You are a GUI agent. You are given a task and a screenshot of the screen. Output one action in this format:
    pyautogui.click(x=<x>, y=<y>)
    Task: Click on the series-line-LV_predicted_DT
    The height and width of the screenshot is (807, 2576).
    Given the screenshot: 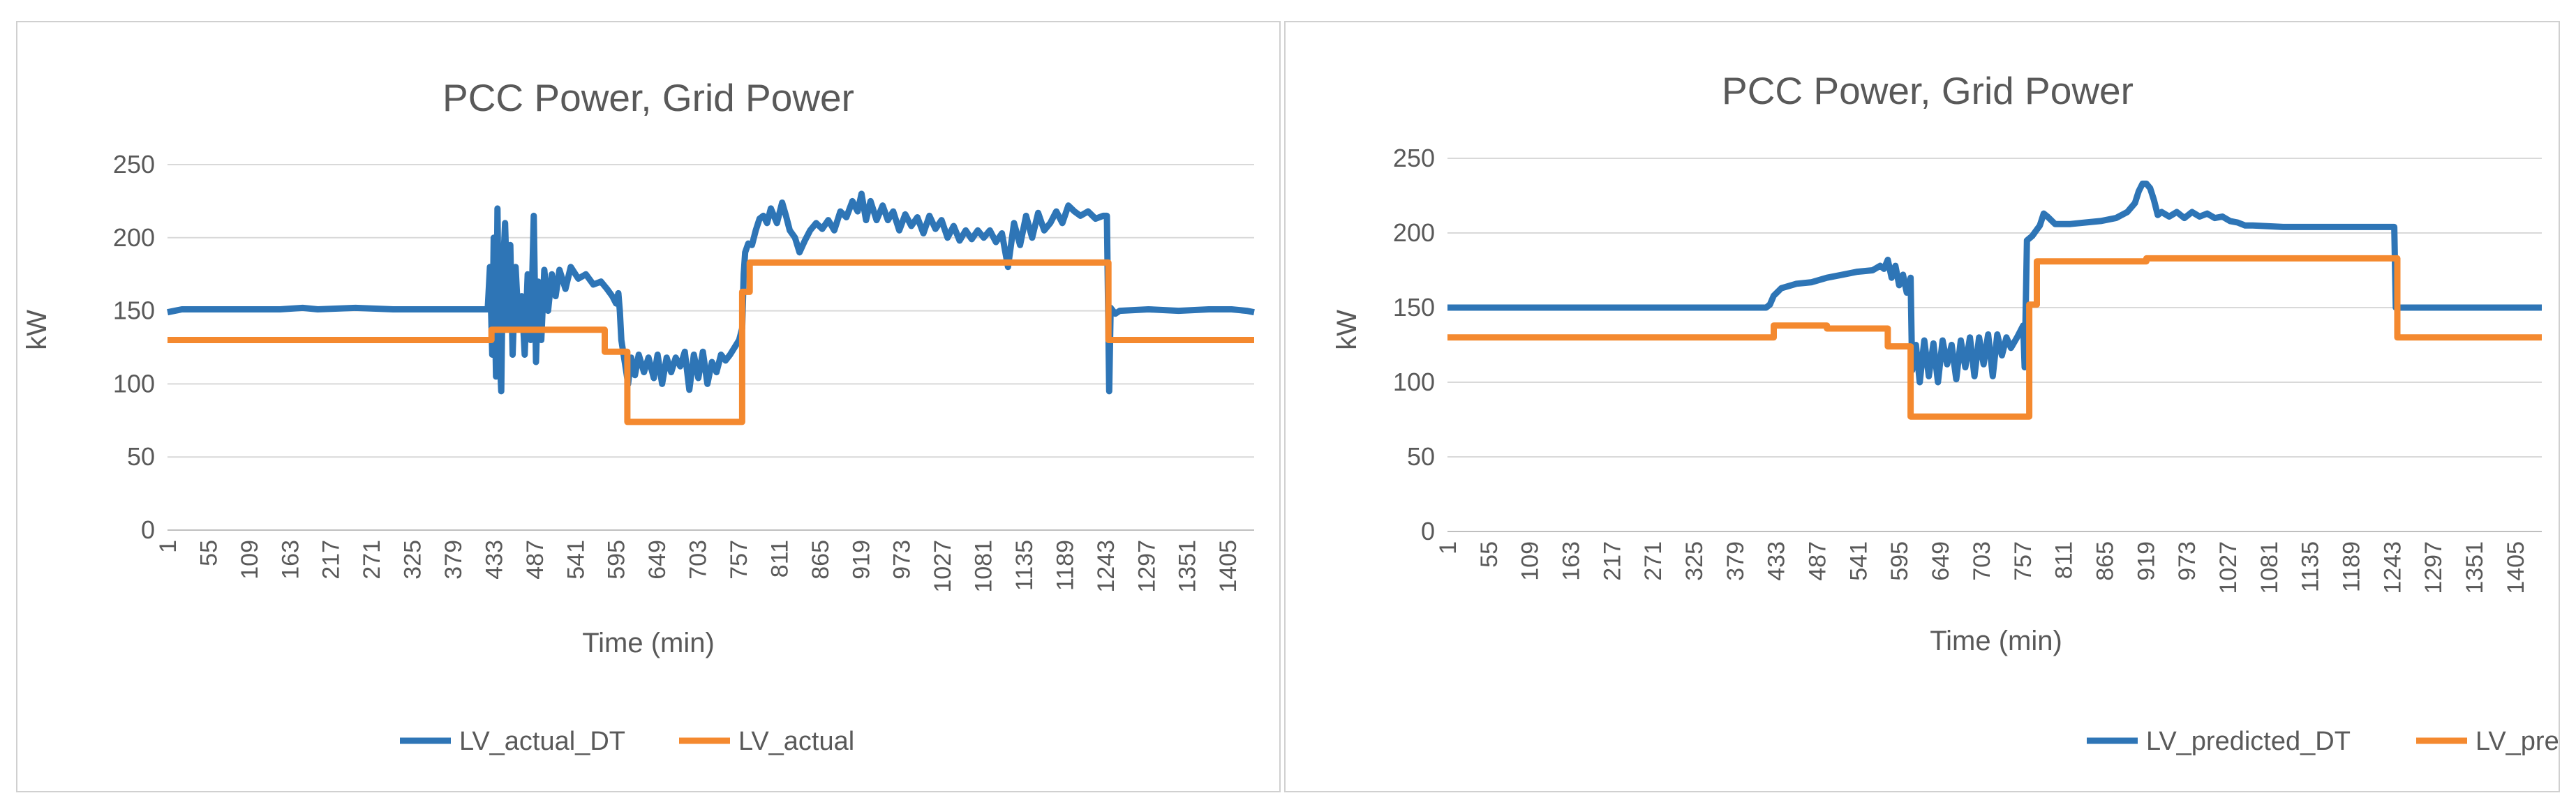 What is the action you would take?
    pyautogui.click(x=1995, y=283)
    